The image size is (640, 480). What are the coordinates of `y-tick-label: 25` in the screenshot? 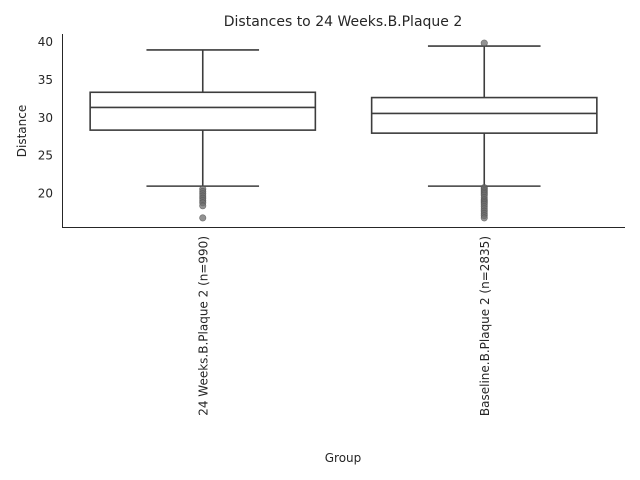 It's located at (45, 156).